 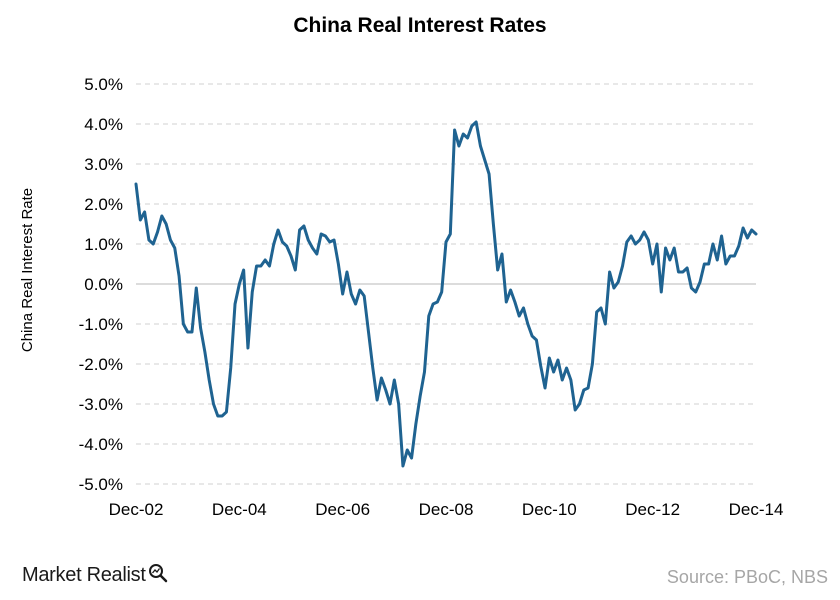 What do you see at coordinates (549, 509) in the screenshot?
I see `x-tick-label: Dec-10` at bounding box center [549, 509].